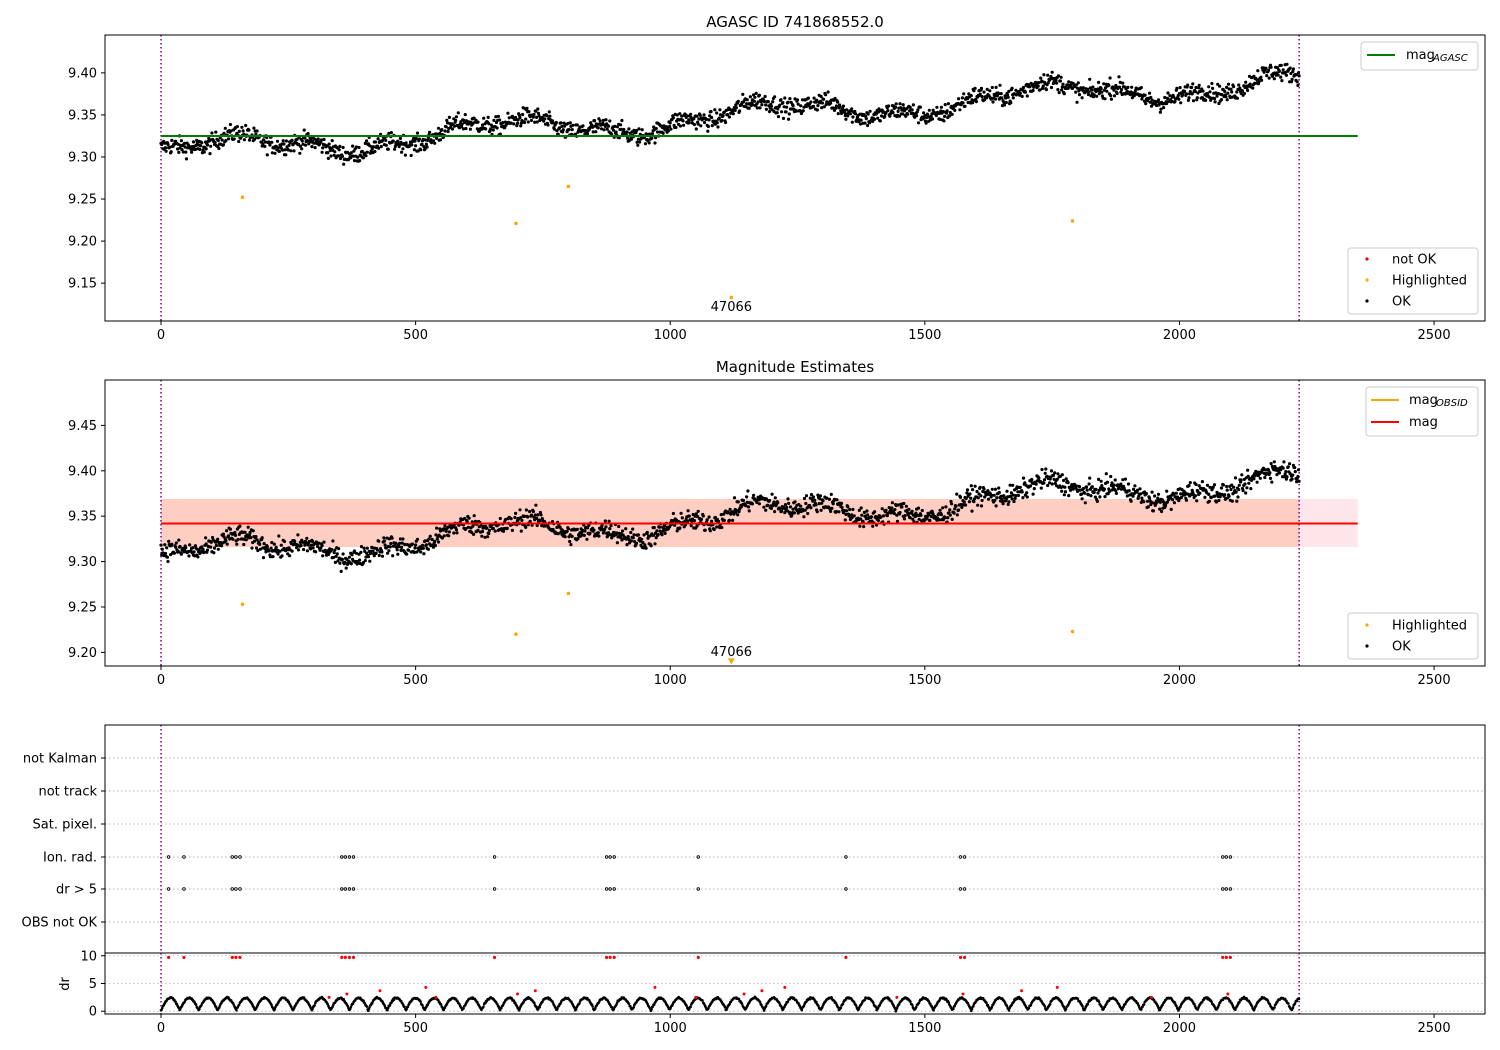 The width and height of the screenshot is (1500, 1050). I want to click on ok-points, so click(730, 114).